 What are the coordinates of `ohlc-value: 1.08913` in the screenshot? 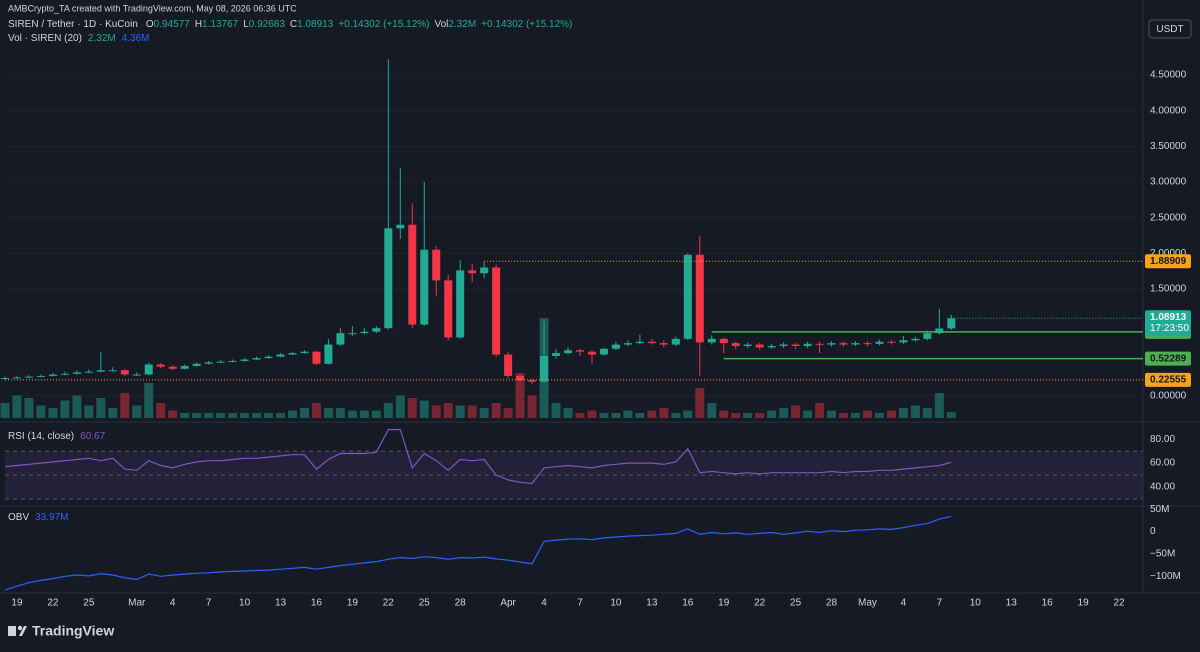 It's located at (315, 24).